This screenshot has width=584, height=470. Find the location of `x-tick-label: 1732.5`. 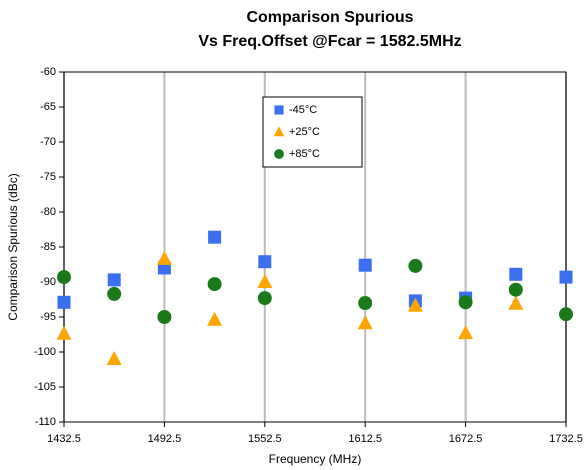

x-tick-label: 1732.5 is located at coordinates (566, 439).